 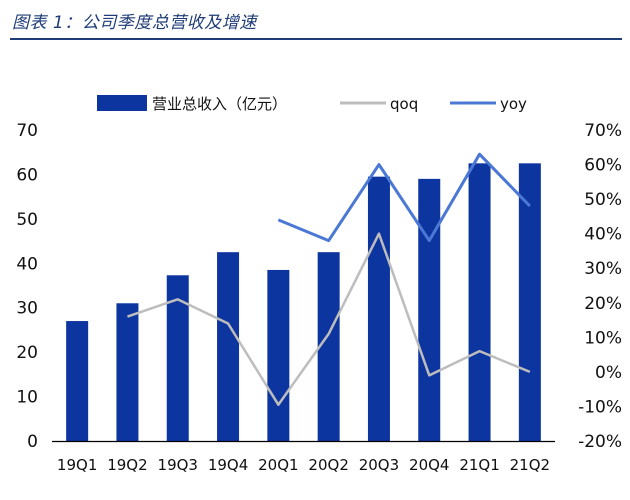 What do you see at coordinates (316, 39) in the screenshot?
I see `title-rule` at bounding box center [316, 39].